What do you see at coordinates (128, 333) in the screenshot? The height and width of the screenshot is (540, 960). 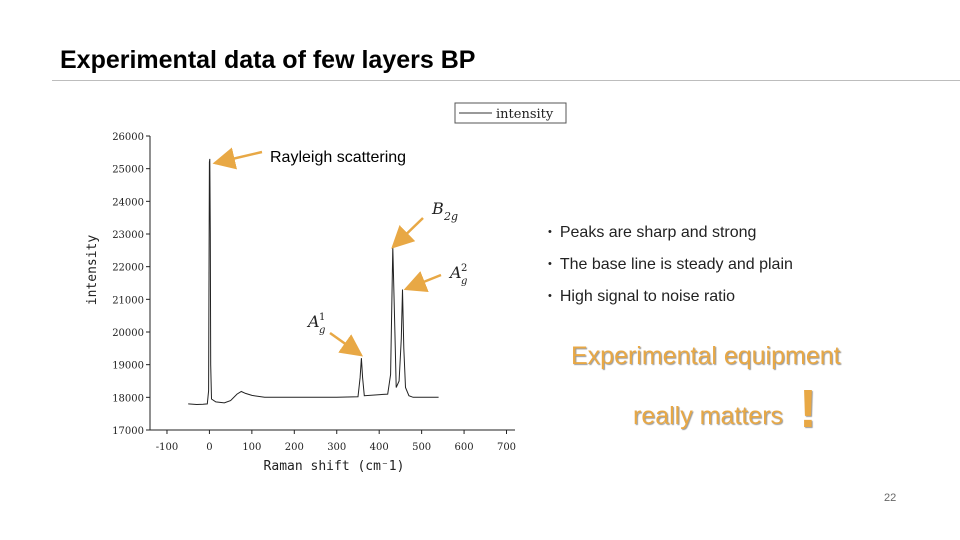 I see `y-tick-label: 20000` at bounding box center [128, 333].